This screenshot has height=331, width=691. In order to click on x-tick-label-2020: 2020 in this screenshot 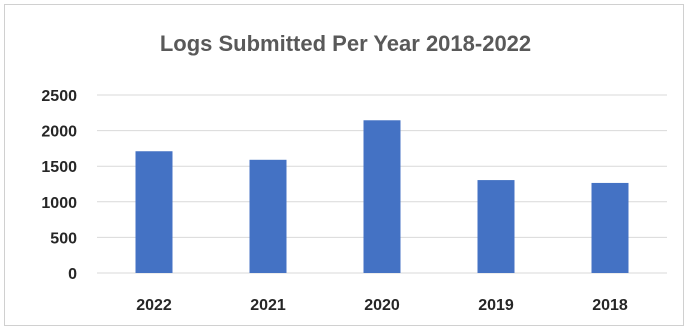, I will do `click(382, 305)`.